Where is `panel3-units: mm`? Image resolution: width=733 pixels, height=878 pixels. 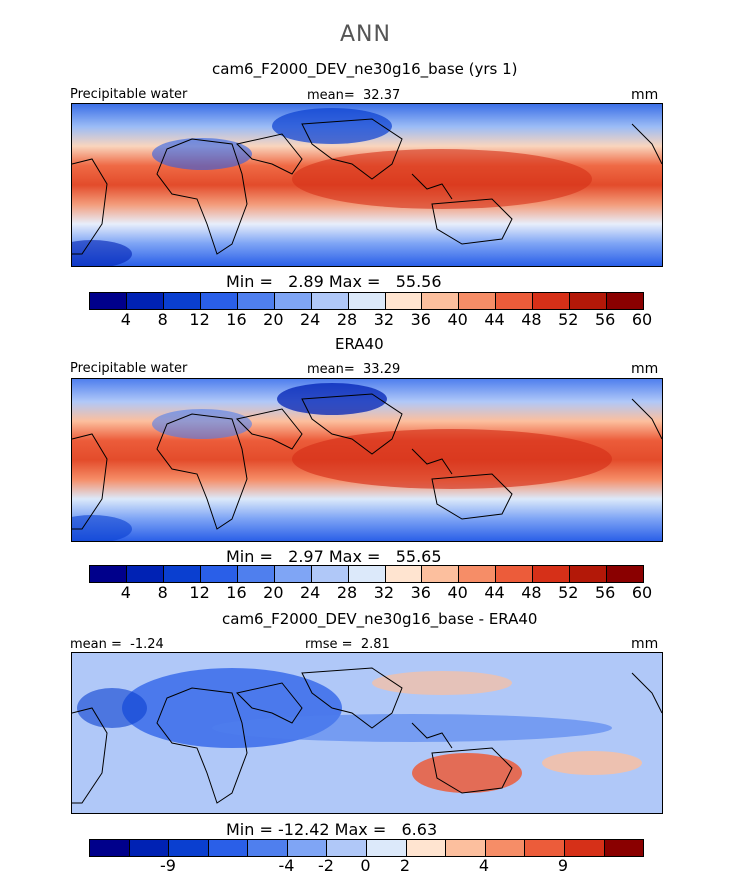
panel3-units: mm is located at coordinates (645, 644).